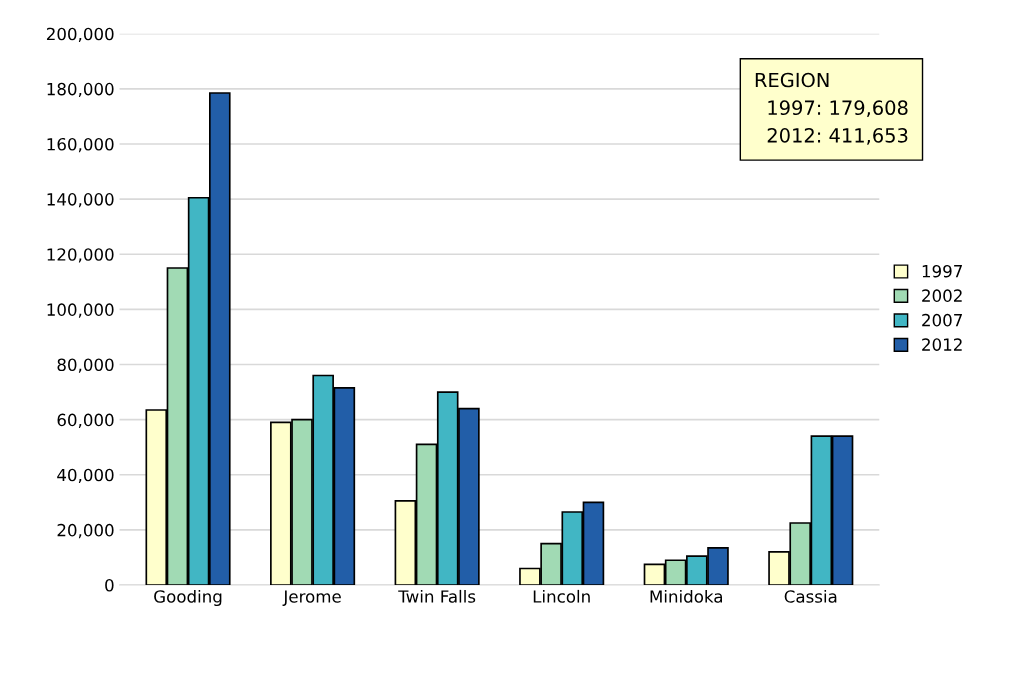  Describe the element at coordinates (437, 596) in the screenshot. I see `x-tick-label: Twin Falls` at that location.